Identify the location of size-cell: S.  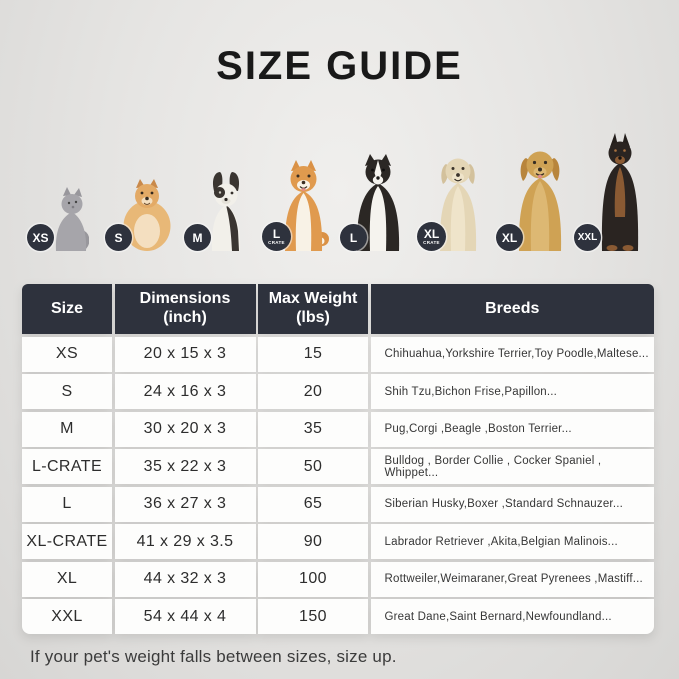
(67, 391).